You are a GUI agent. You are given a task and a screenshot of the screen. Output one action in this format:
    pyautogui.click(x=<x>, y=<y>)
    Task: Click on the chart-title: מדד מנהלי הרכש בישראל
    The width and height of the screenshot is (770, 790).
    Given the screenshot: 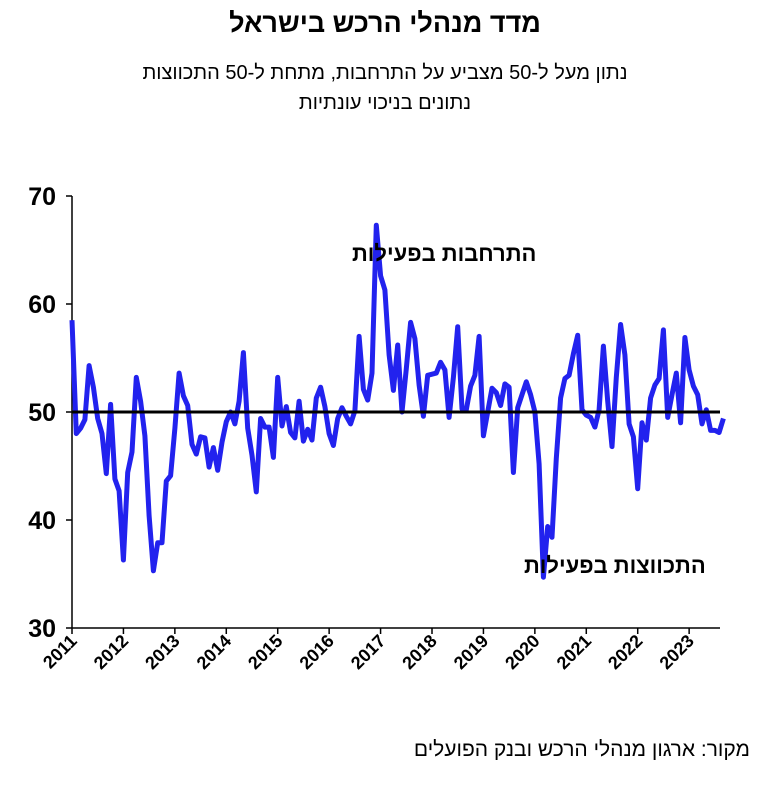 What is the action you would take?
    pyautogui.click(x=385, y=23)
    